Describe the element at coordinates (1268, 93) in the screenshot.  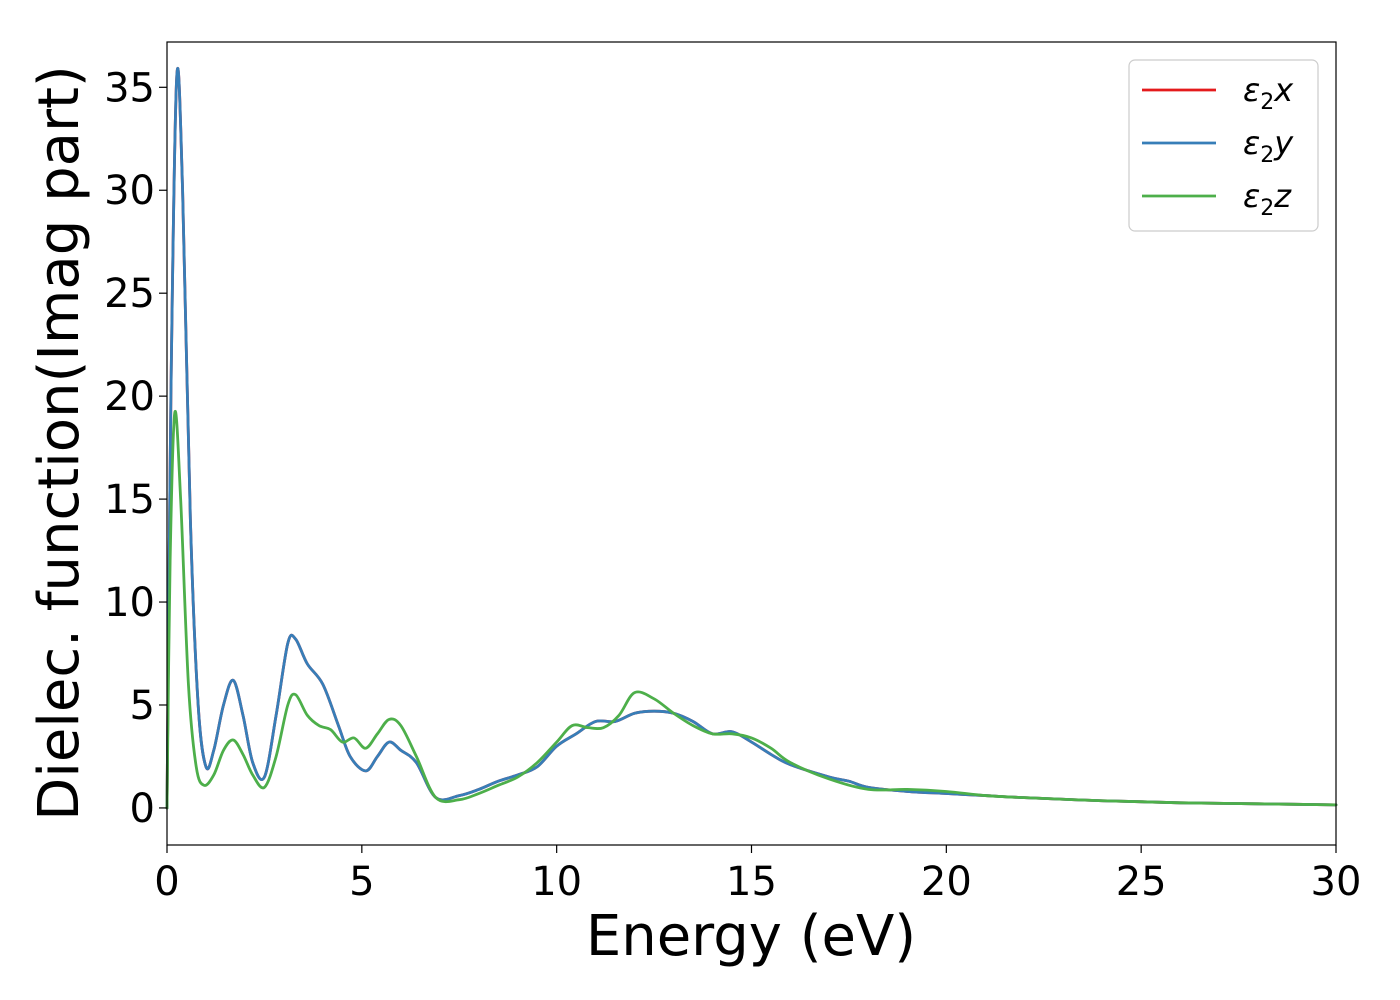
I see `legend-label-x: ε2x` at that location.